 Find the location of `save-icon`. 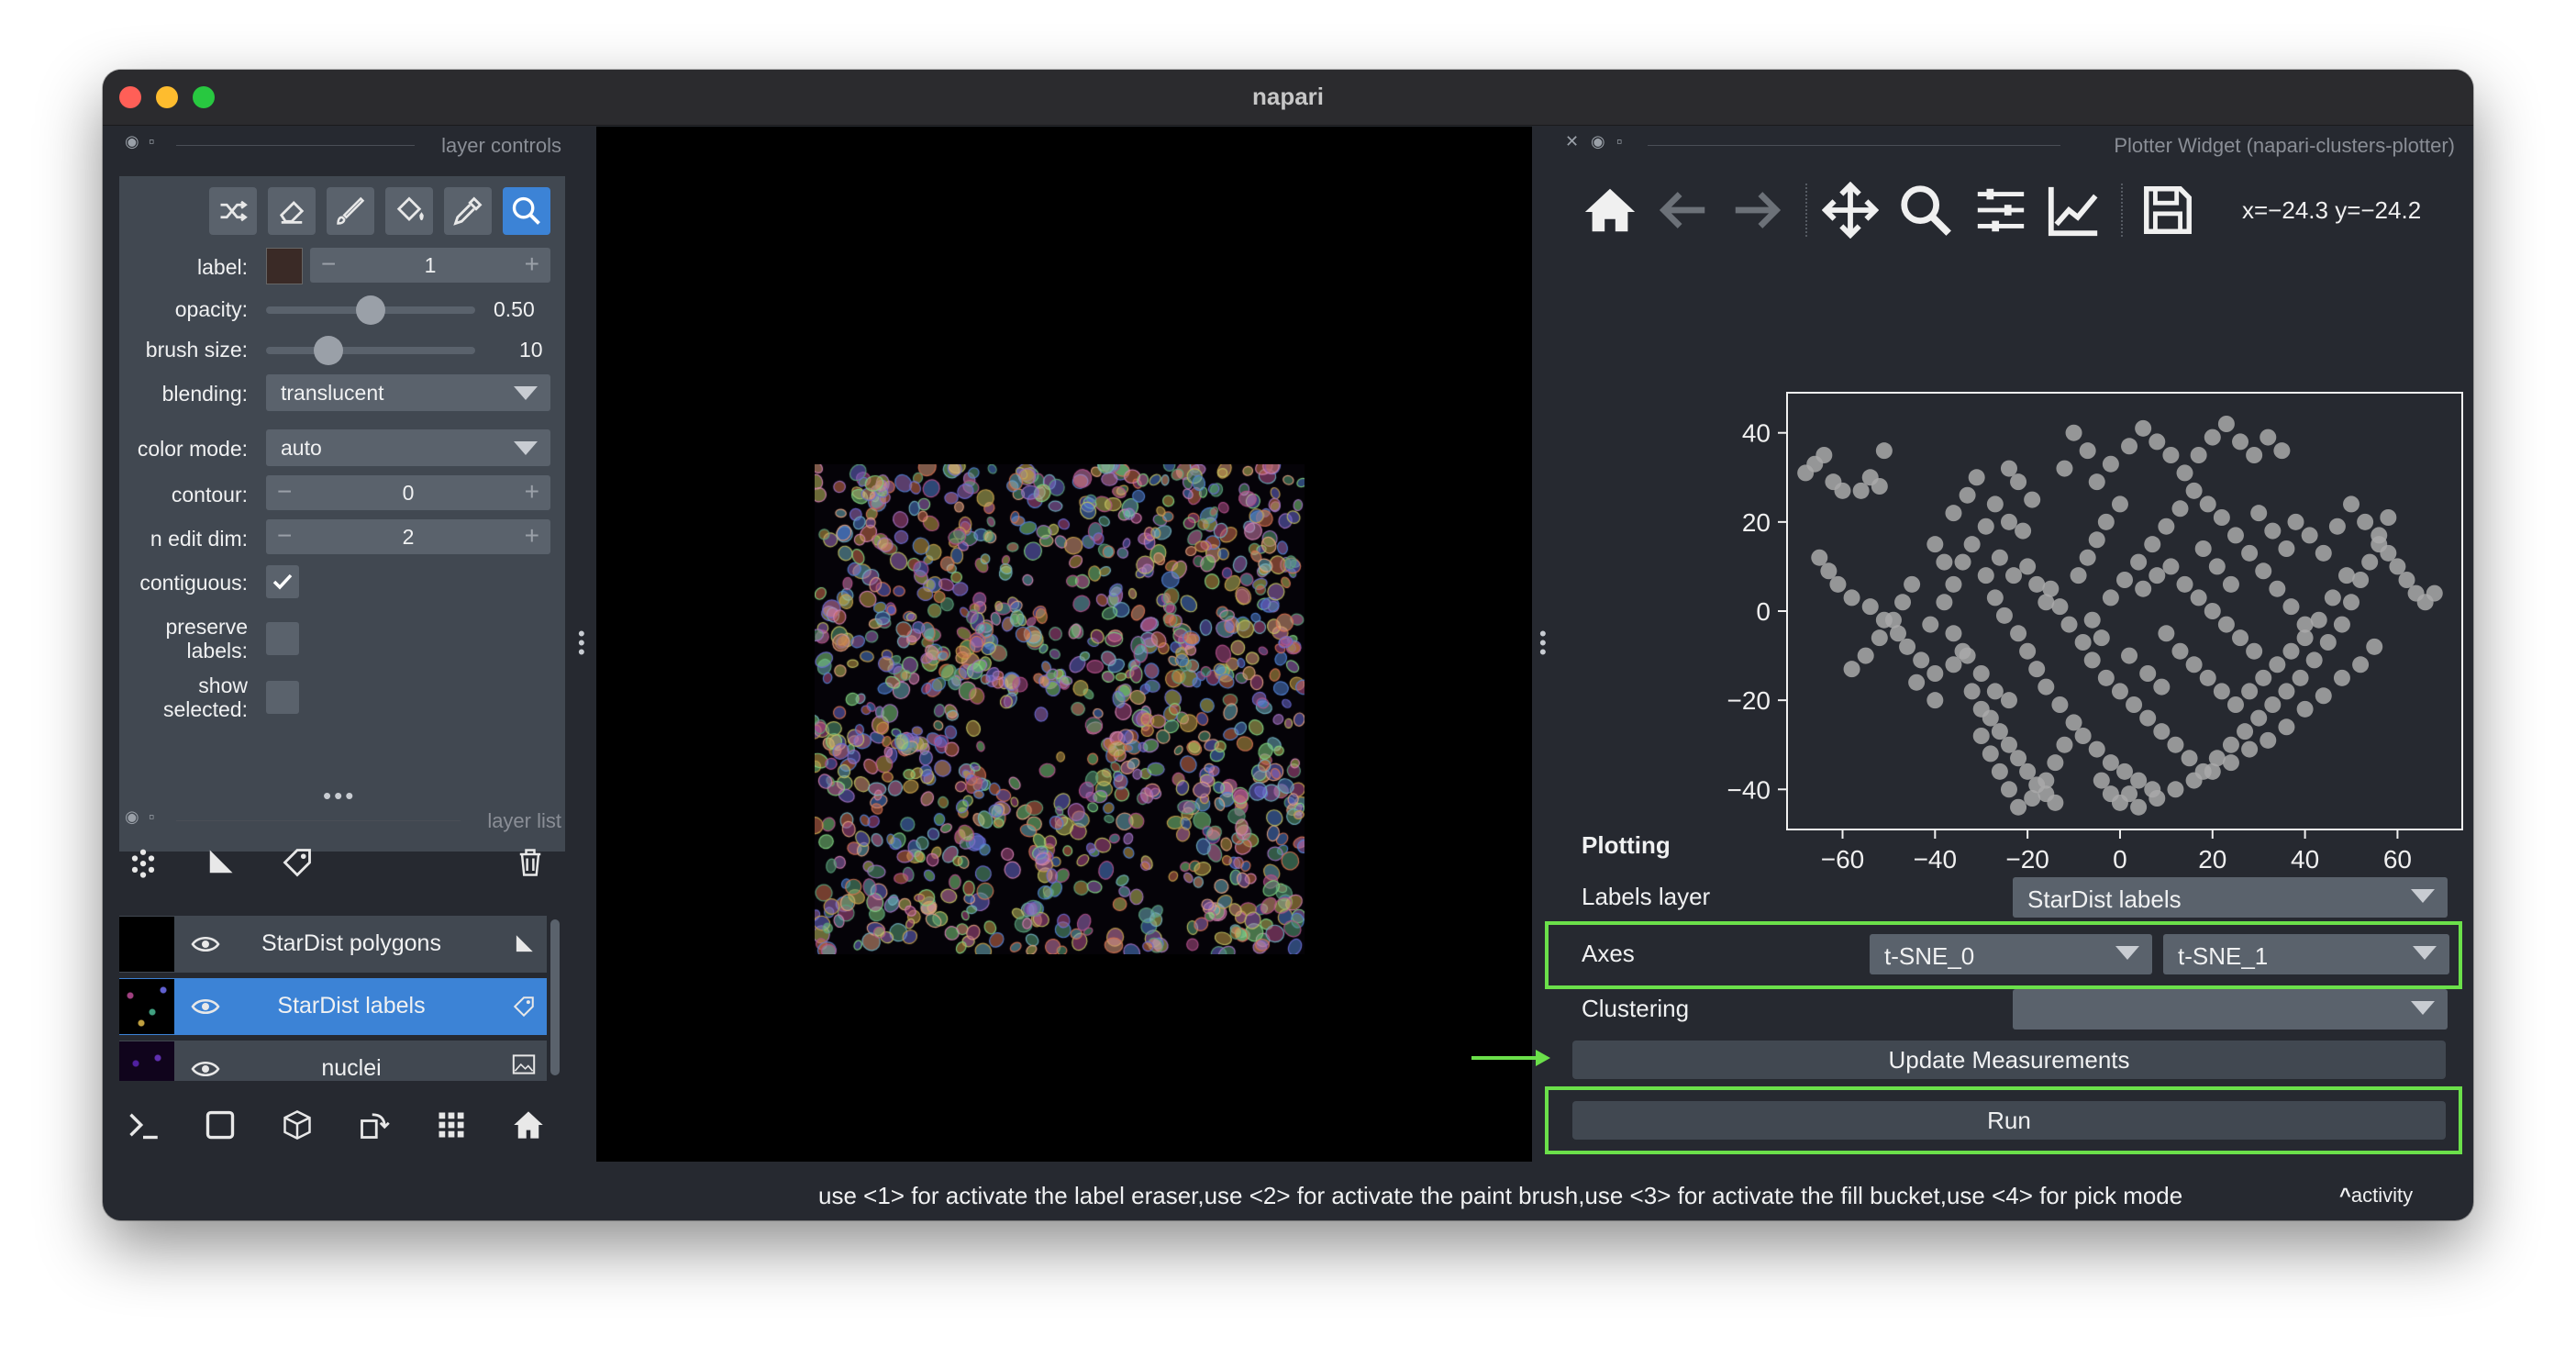

save-icon is located at coordinates (2168, 210).